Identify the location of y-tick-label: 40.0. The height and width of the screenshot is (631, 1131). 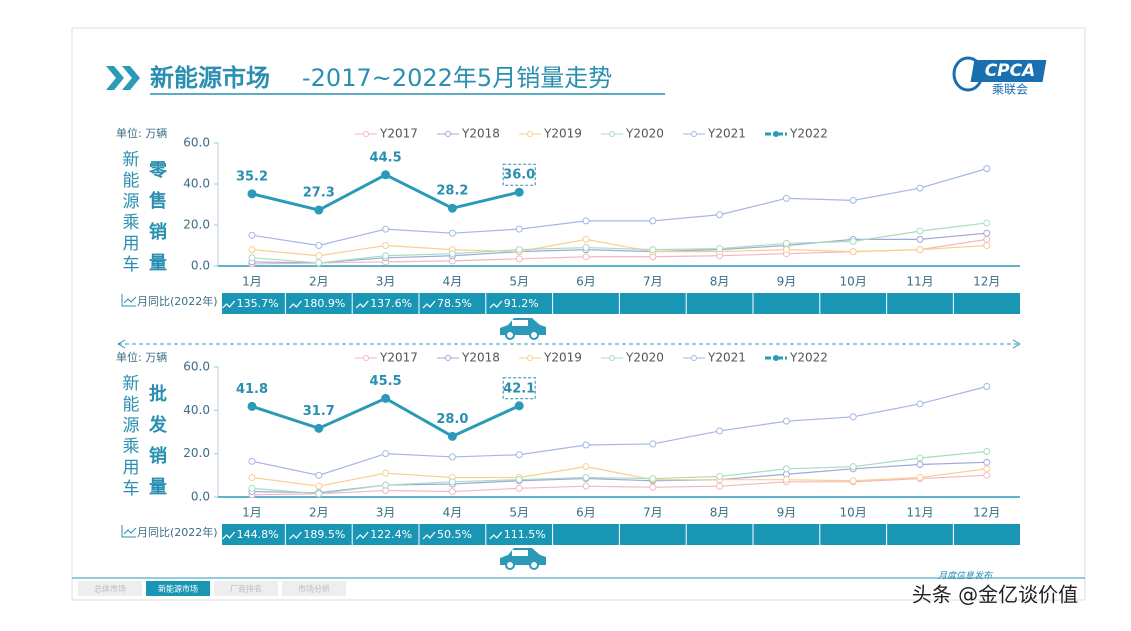
(196, 410).